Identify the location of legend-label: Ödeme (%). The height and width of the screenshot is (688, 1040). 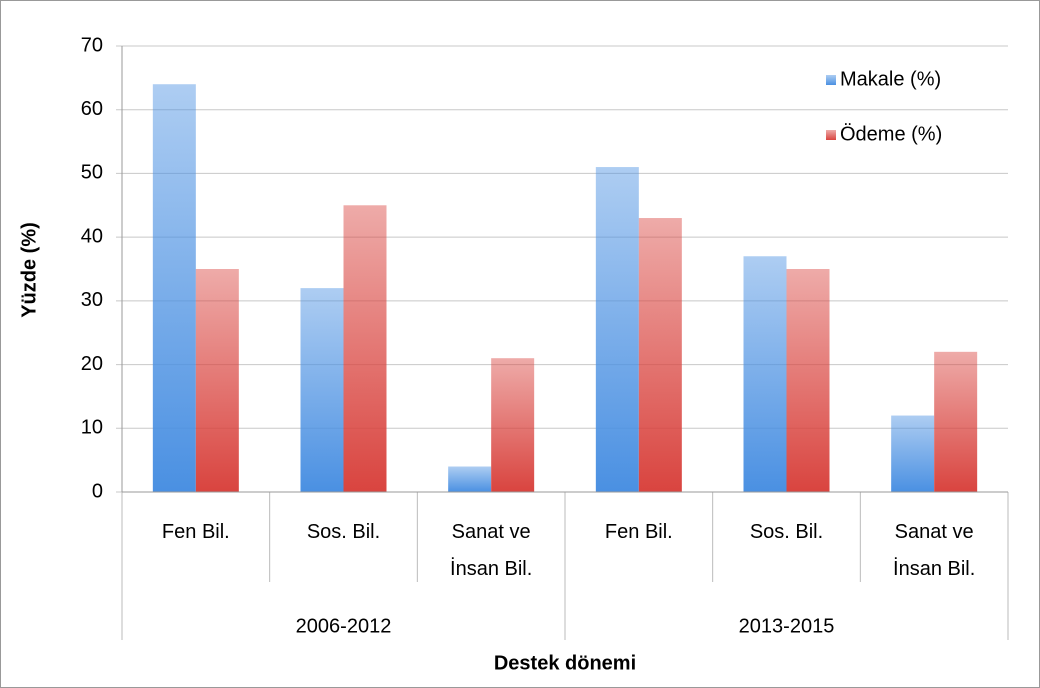
(891, 134).